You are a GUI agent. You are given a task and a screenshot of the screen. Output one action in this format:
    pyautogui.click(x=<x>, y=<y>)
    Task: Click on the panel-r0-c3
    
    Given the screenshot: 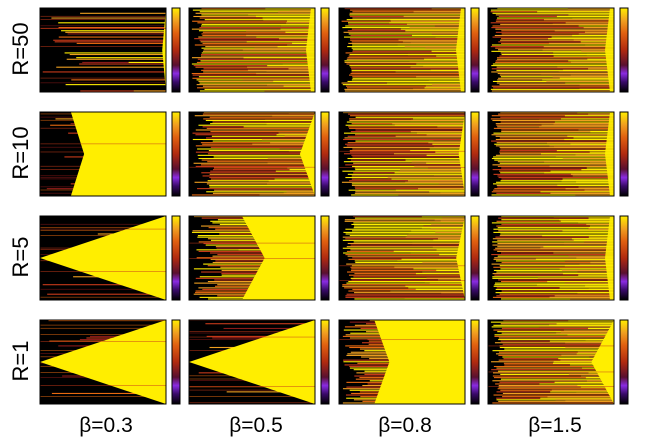 What is the action you would take?
    pyautogui.click(x=558, y=50)
    